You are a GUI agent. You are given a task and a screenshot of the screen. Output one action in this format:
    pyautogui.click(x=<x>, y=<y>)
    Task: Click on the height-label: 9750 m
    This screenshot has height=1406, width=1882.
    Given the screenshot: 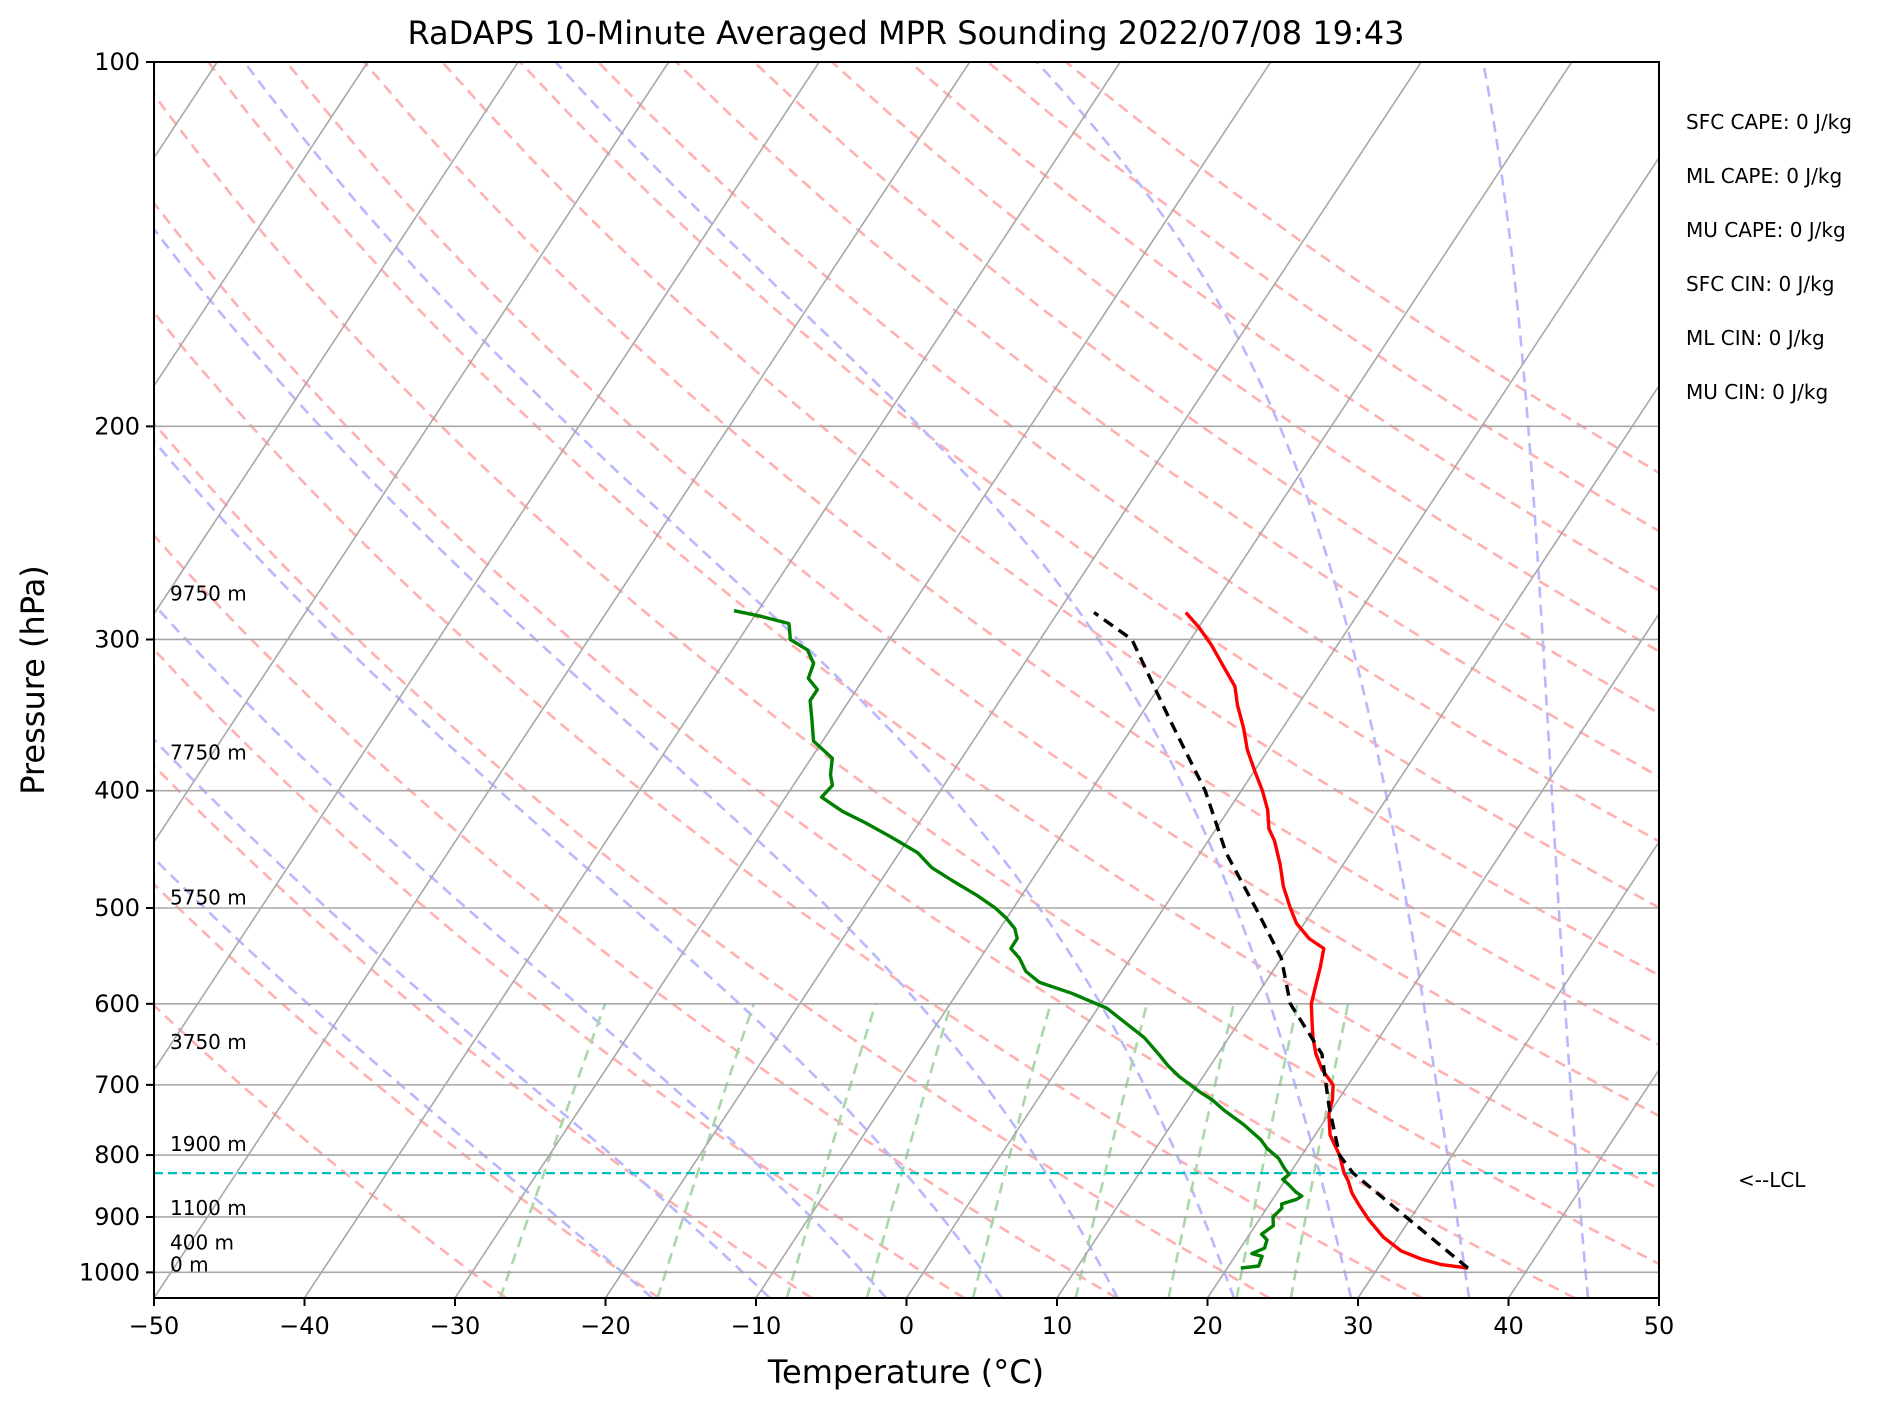 What is the action you would take?
    pyautogui.click(x=208, y=594)
    